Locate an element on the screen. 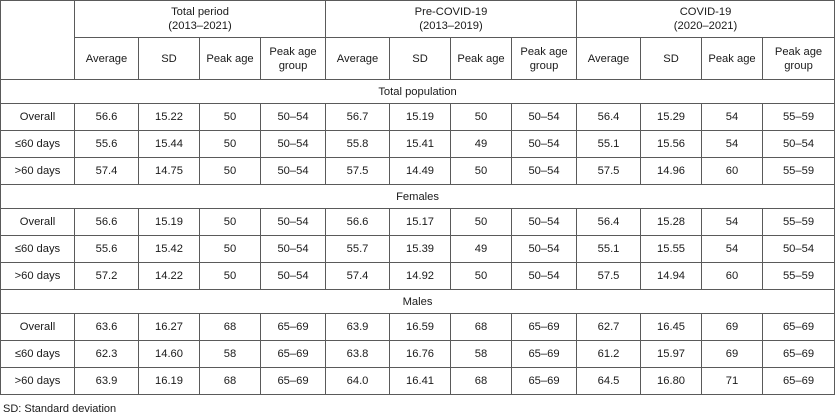  row-label: ≤60 days is located at coordinates (37, 354).